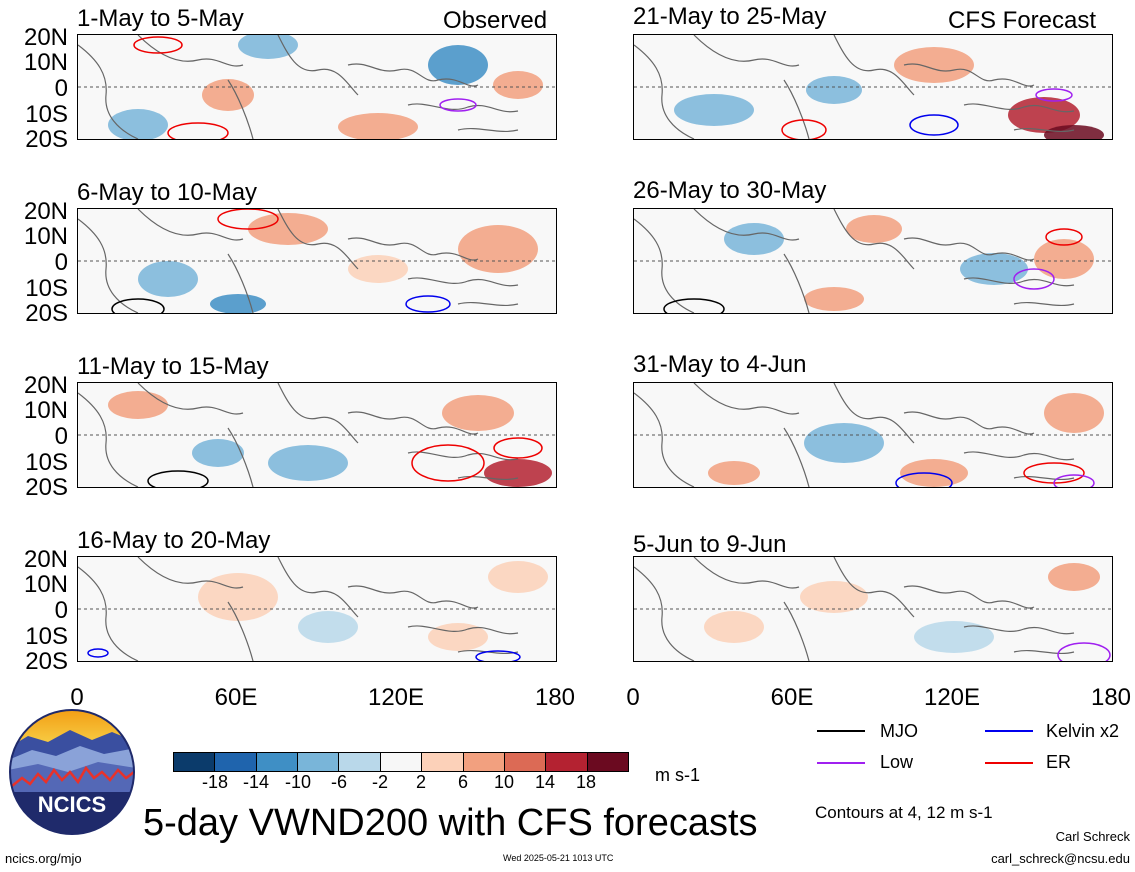 Image resolution: width=1135 pixels, height=872 pixels. I want to click on footer-url: ncics.org/mjo, so click(43, 858).